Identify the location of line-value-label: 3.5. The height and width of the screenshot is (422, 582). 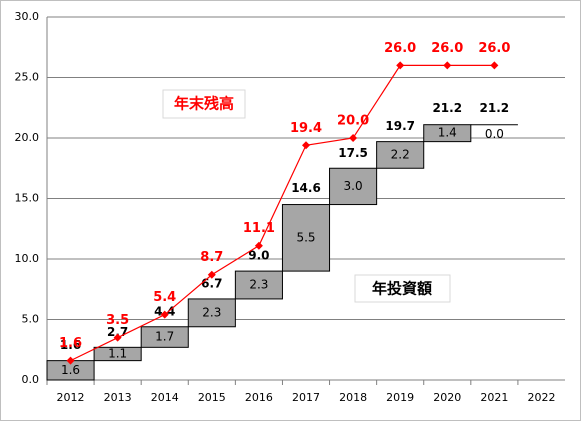
(117, 320).